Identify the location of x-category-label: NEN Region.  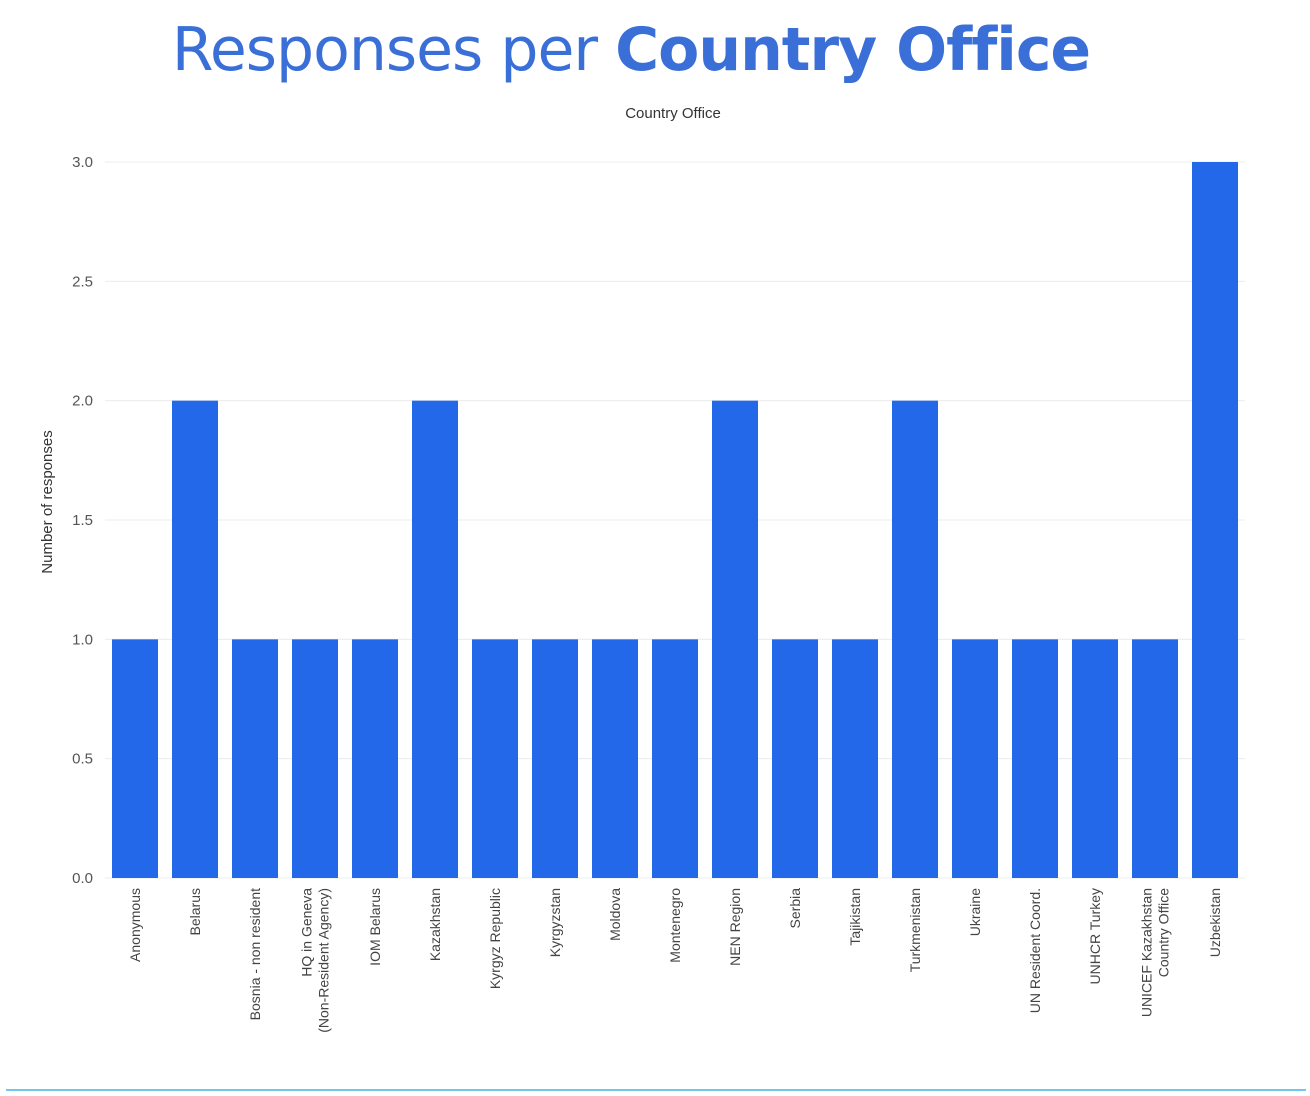
(735, 927).